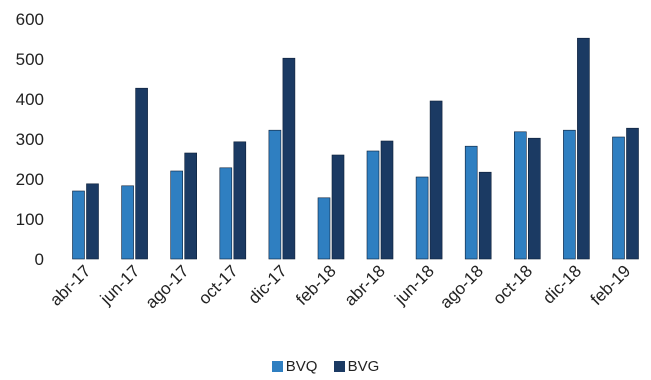 This screenshot has width=651, height=380. I want to click on legend: BVQ BVG, so click(325, 366).